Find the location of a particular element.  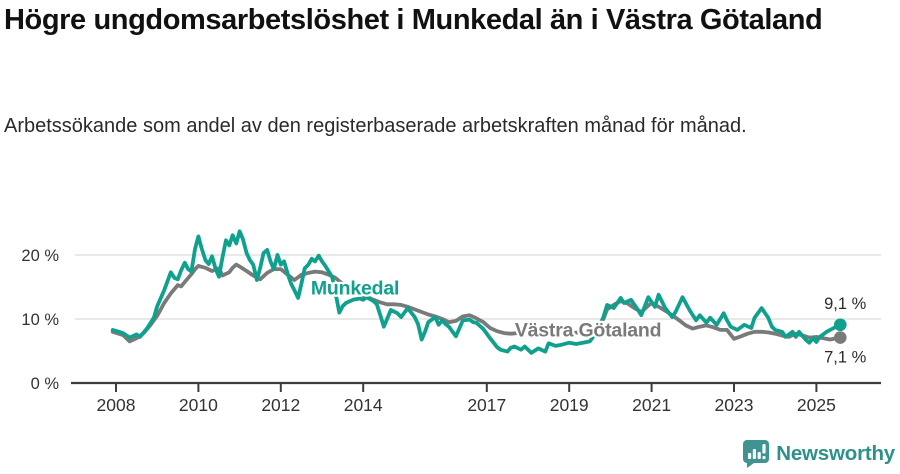

series-end-value-label: 9,1 % is located at coordinates (845, 304).